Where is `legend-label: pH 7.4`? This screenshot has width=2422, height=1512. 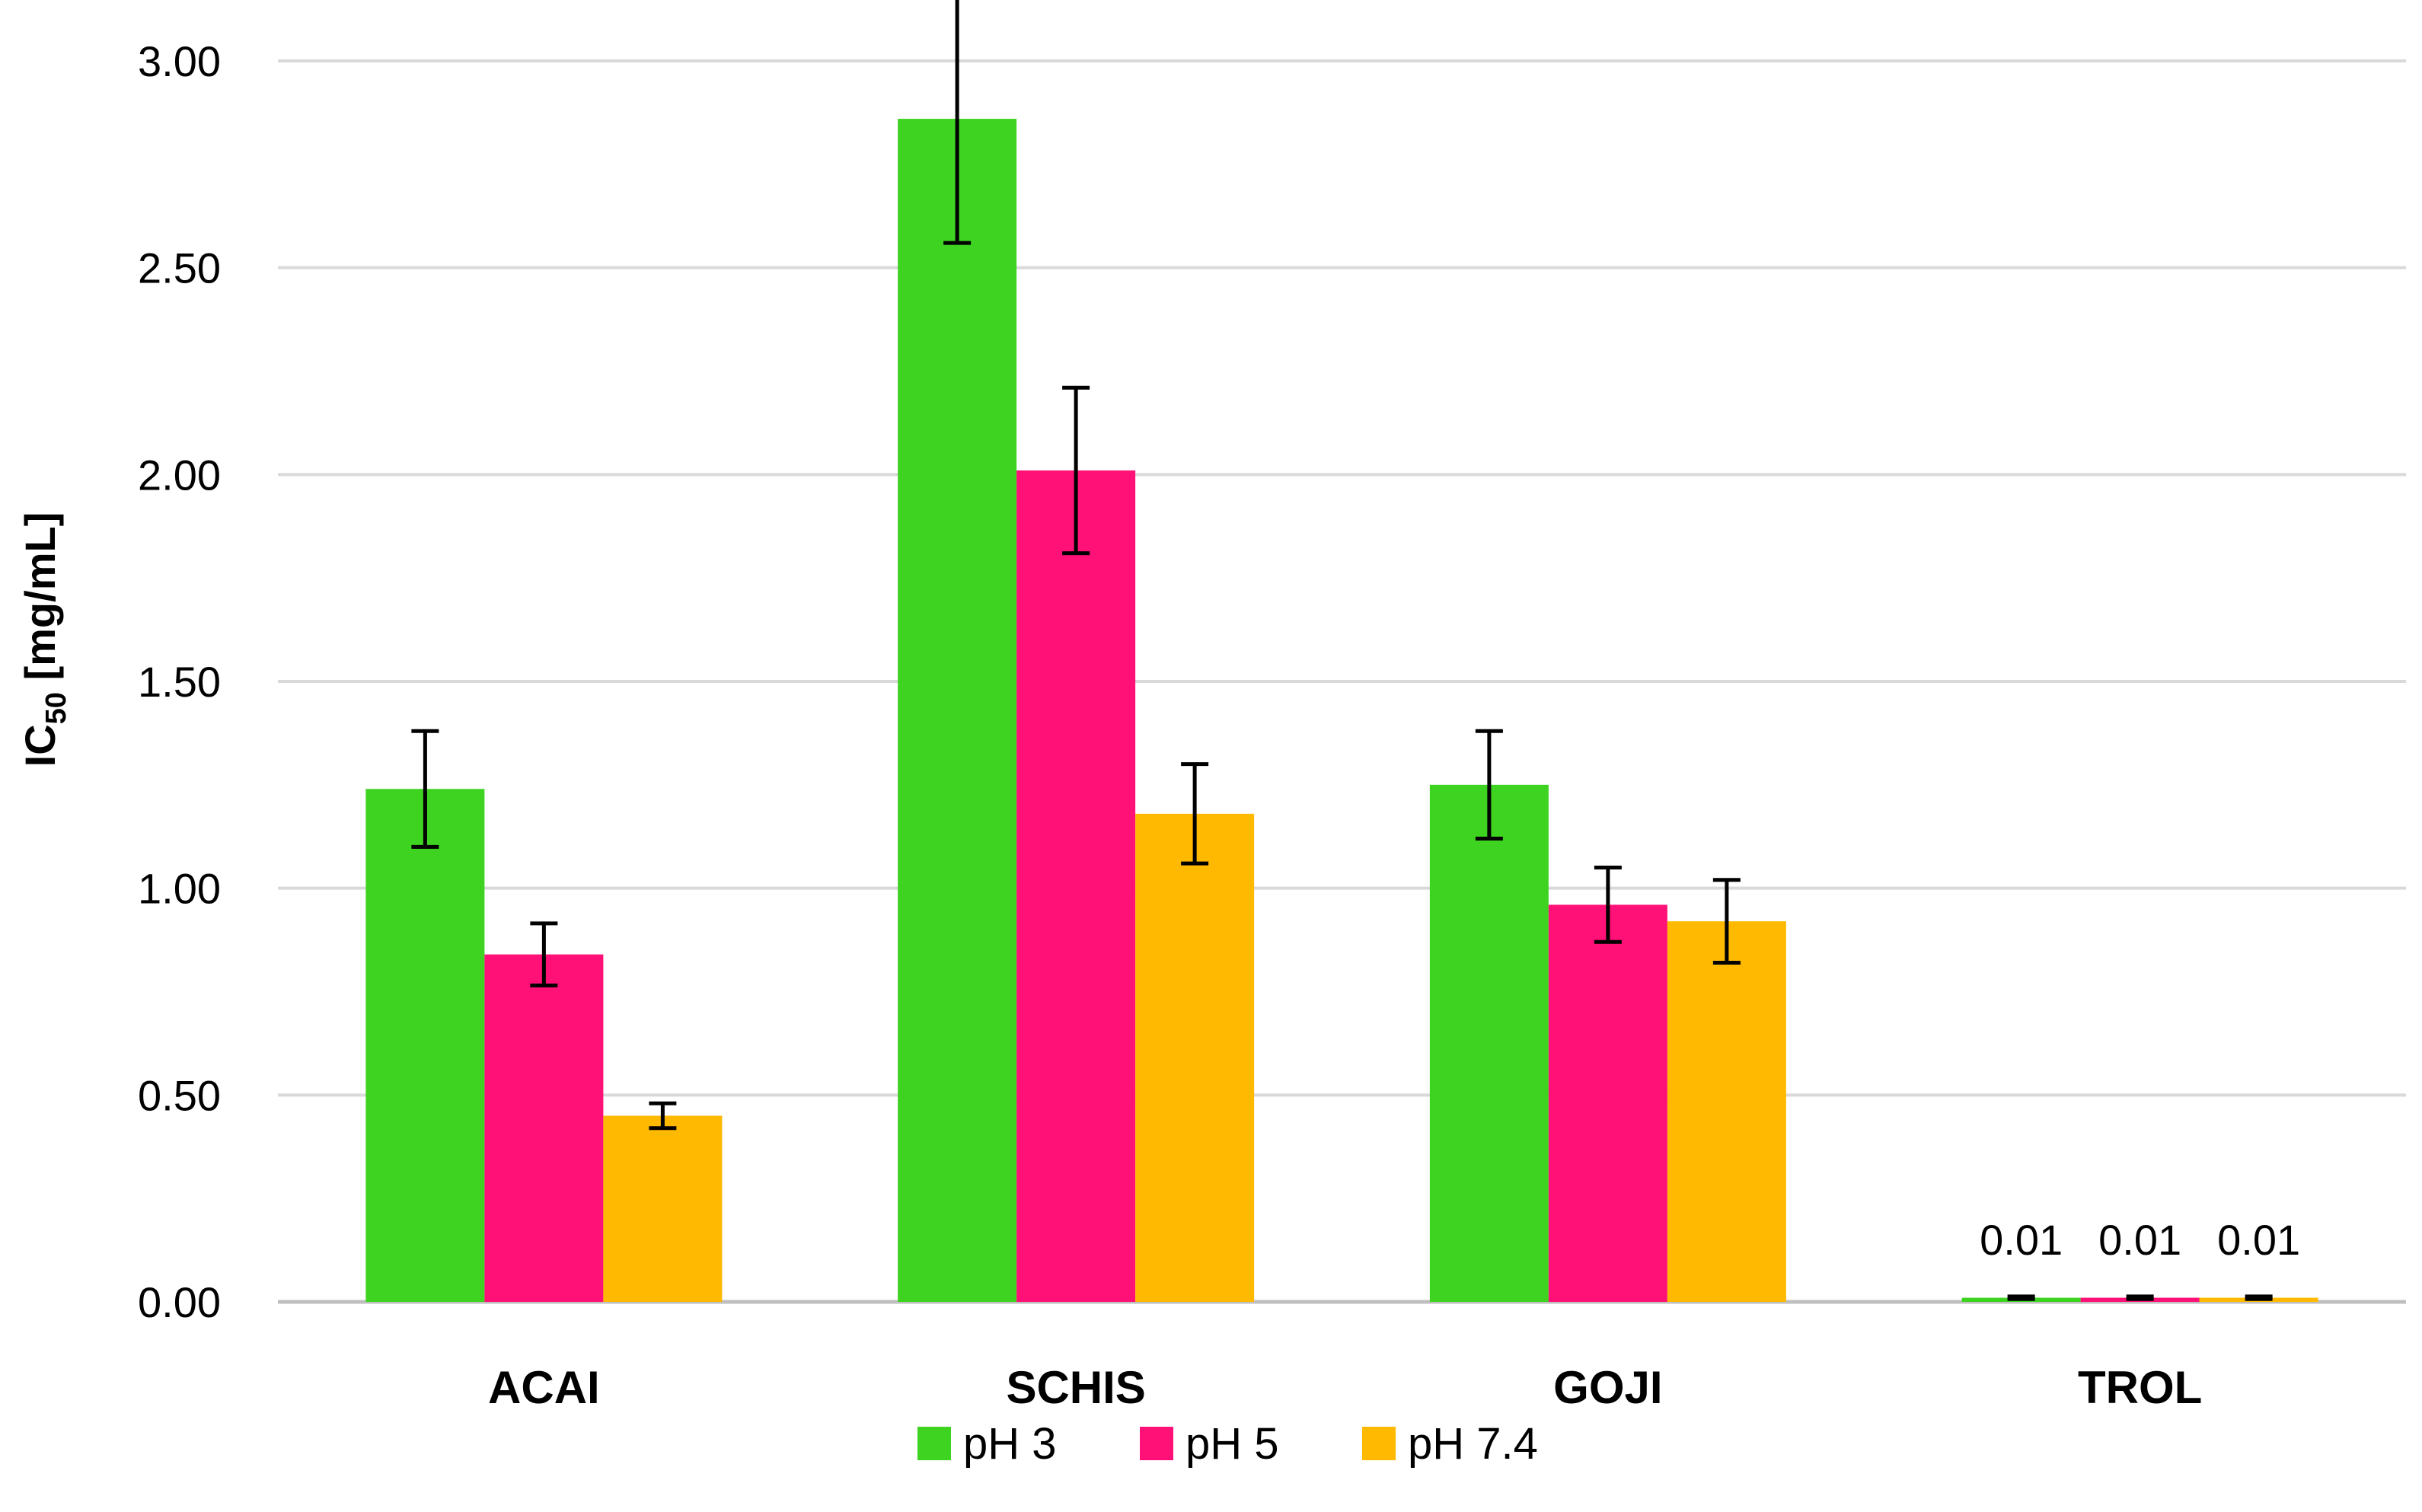
legend-label: pH 7.4 is located at coordinates (1473, 1444).